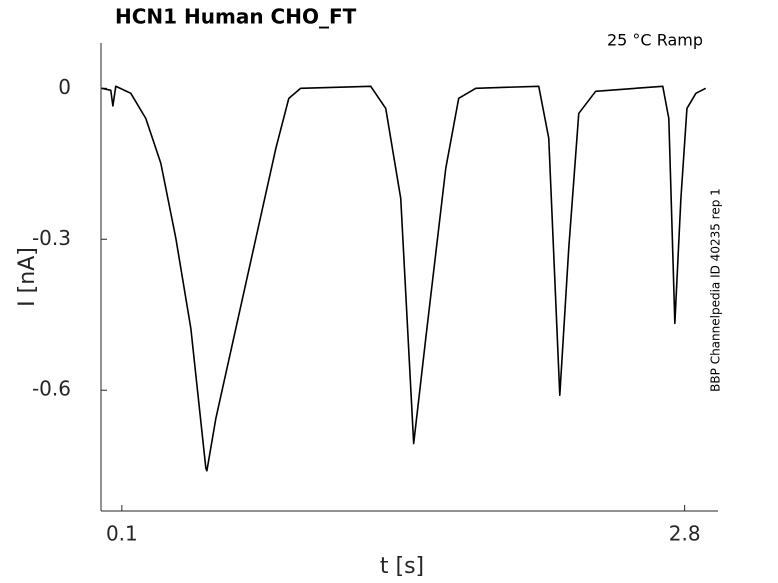 This screenshot has width=778, height=583. I want to click on annotation: 25 °C Ramp, so click(655, 40).